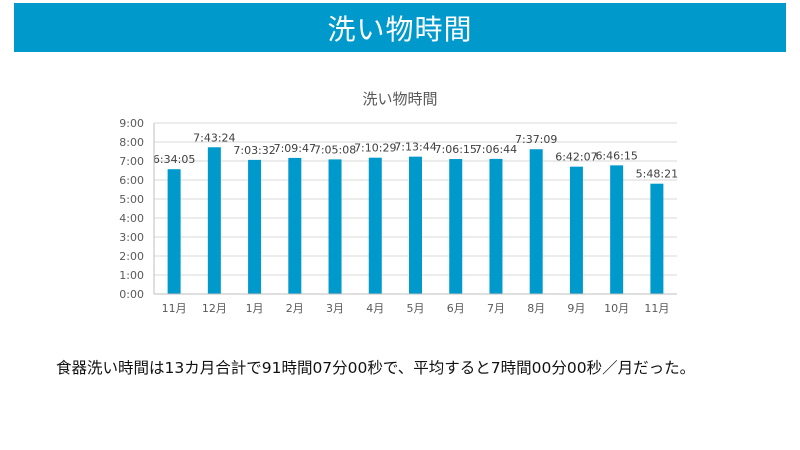  Describe the element at coordinates (254, 150) in the screenshot. I see `data-label: 7:03:32` at that location.